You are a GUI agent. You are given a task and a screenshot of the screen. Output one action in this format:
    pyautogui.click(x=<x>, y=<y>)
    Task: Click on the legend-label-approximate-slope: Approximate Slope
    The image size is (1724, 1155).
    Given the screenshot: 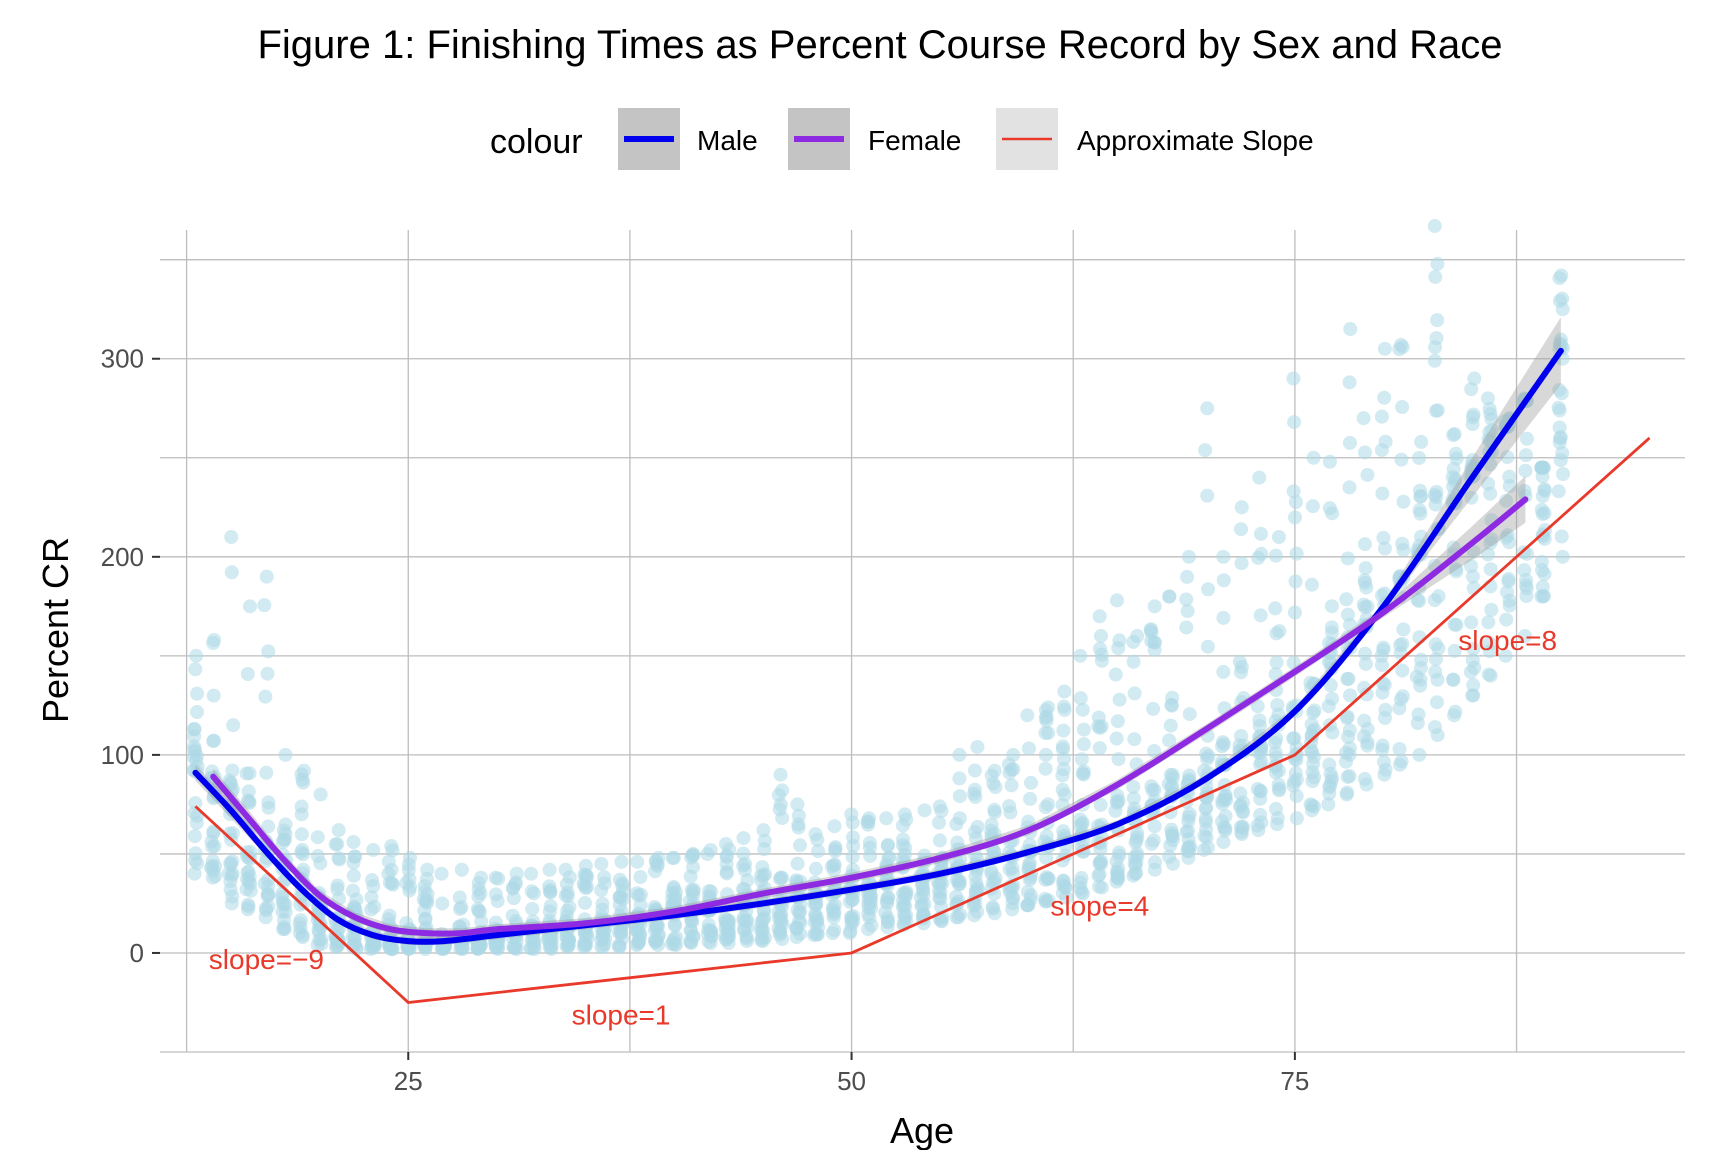 What is the action you would take?
    pyautogui.click(x=1195, y=140)
    